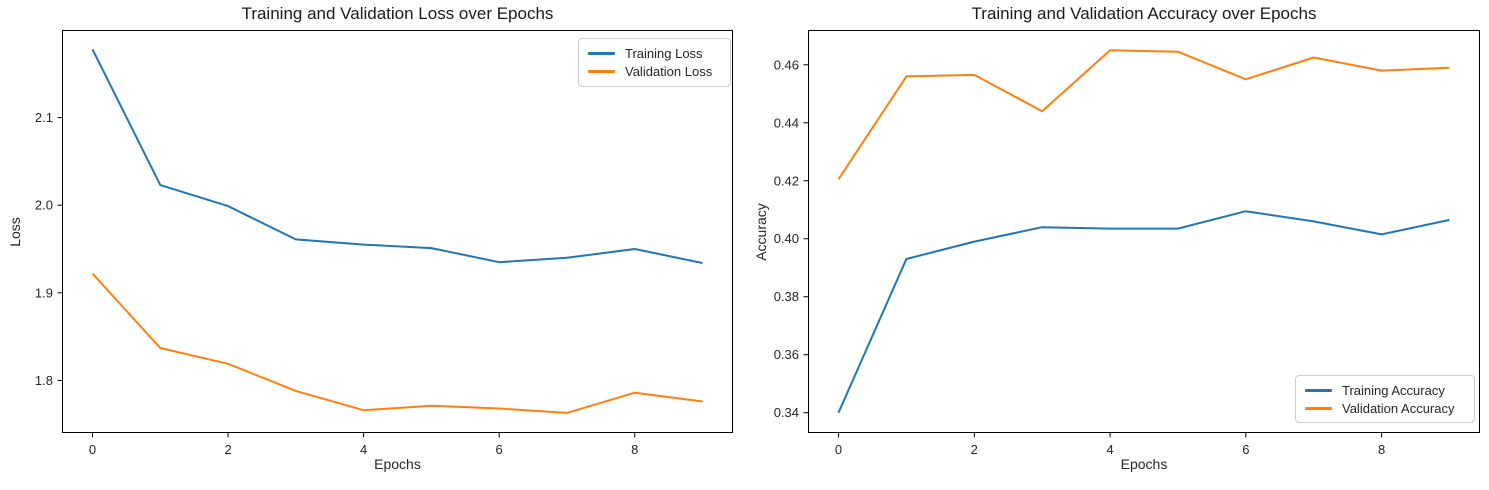 The image size is (1489, 490). What do you see at coordinates (786, 64) in the screenshot?
I see `y-tick-label: 0.46` at bounding box center [786, 64].